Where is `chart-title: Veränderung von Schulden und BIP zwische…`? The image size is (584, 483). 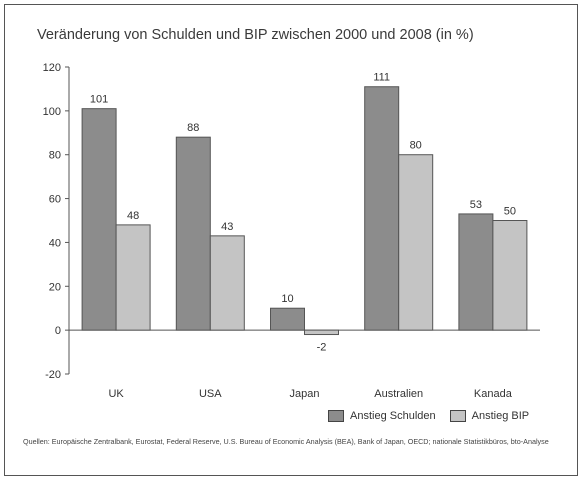
chart-title: Veränderung von Schulden und BIP zwische… is located at coordinates (255, 35).